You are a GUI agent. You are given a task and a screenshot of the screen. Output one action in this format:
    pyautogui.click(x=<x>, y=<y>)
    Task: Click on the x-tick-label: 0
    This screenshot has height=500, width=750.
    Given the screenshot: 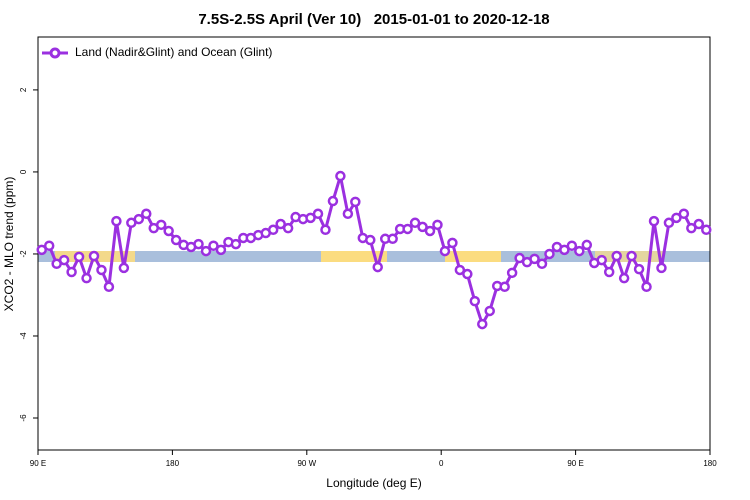 What is the action you would take?
    pyautogui.click(x=441, y=463)
    